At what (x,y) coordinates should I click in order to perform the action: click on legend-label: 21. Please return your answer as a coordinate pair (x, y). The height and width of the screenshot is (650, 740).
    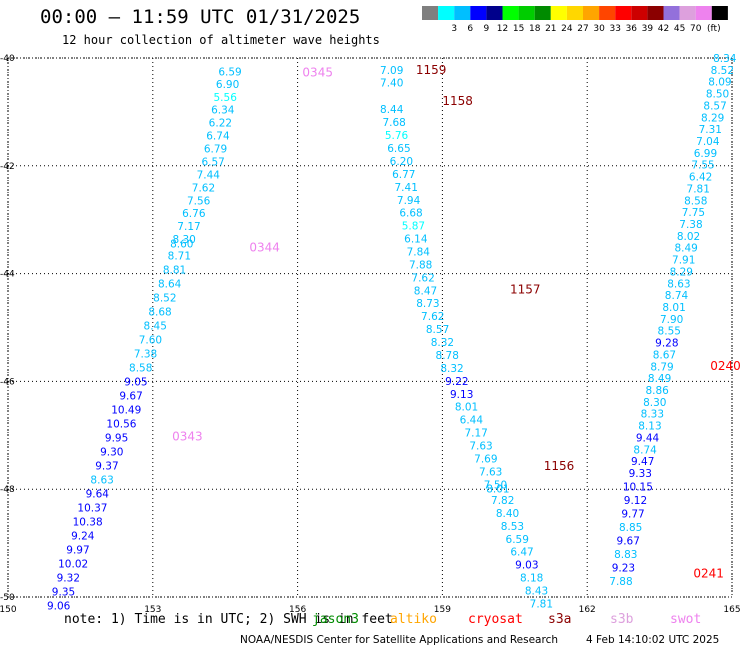
    Looking at the image, I should click on (550, 29).